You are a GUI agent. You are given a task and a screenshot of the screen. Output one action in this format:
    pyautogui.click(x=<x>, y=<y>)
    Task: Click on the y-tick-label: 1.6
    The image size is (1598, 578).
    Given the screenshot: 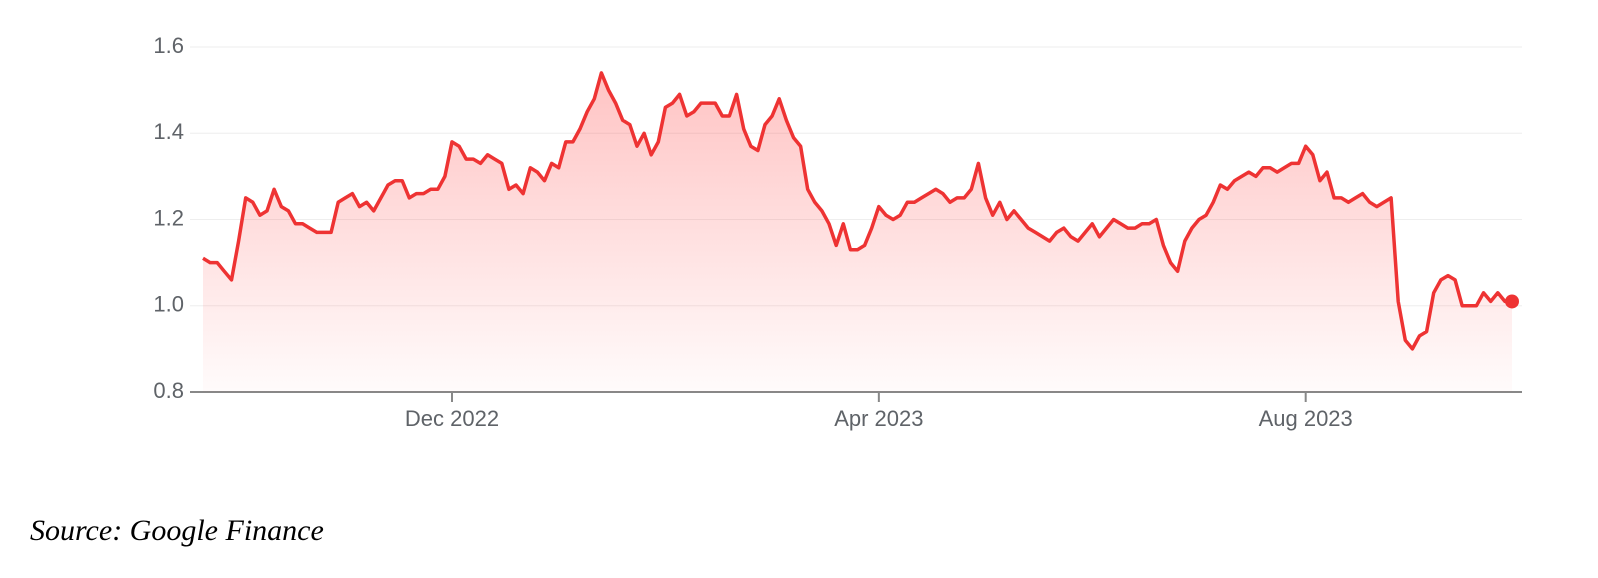 What is the action you would take?
    pyautogui.click(x=168, y=45)
    